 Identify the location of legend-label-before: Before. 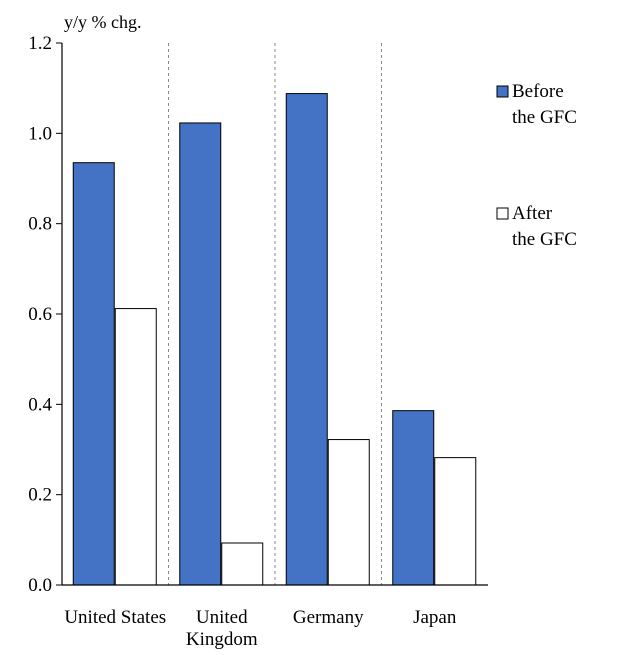
(538, 91).